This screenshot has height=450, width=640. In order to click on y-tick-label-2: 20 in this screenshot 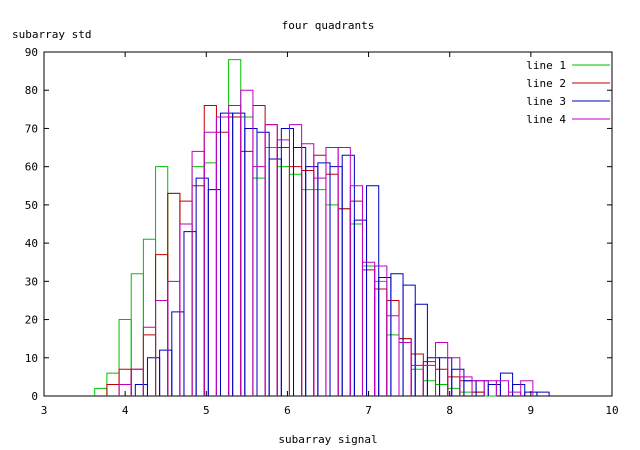, I will do `click(31, 320)`.